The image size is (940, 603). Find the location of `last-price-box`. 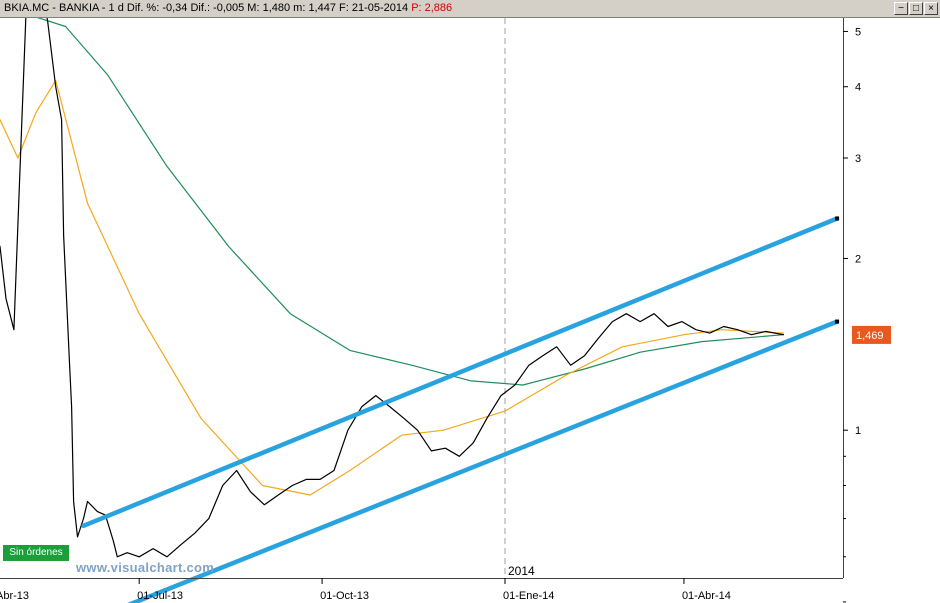

last-price-box is located at coordinates (871, 334).